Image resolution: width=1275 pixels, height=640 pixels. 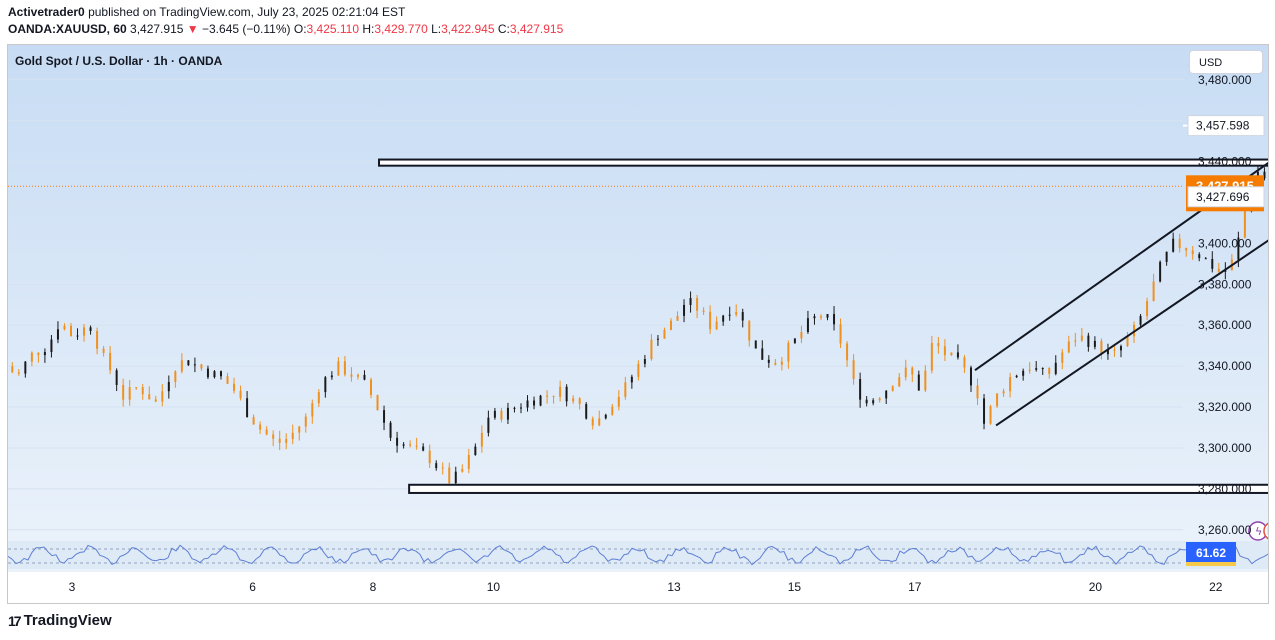 What do you see at coordinates (246, 29) in the screenshot?
I see `price-change: −3.645 (−0.11%)` at bounding box center [246, 29].